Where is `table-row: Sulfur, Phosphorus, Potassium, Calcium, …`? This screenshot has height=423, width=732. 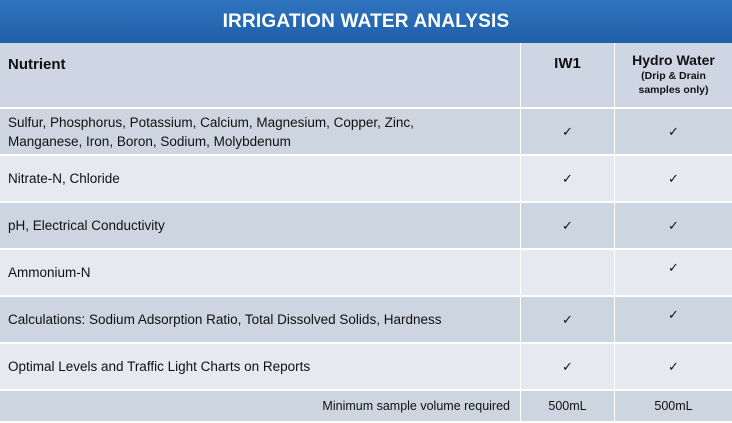 table-row: Sulfur, Phosphorus, Potassium, Calcium, … is located at coordinates (366, 132).